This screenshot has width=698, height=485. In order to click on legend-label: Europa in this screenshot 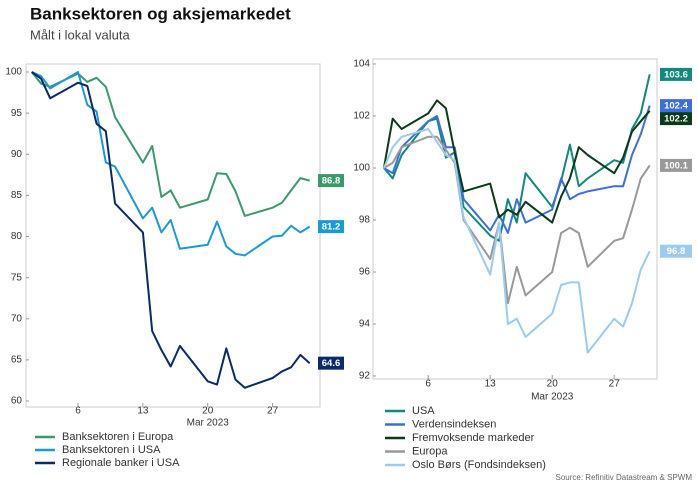, I will do `click(430, 451)`.